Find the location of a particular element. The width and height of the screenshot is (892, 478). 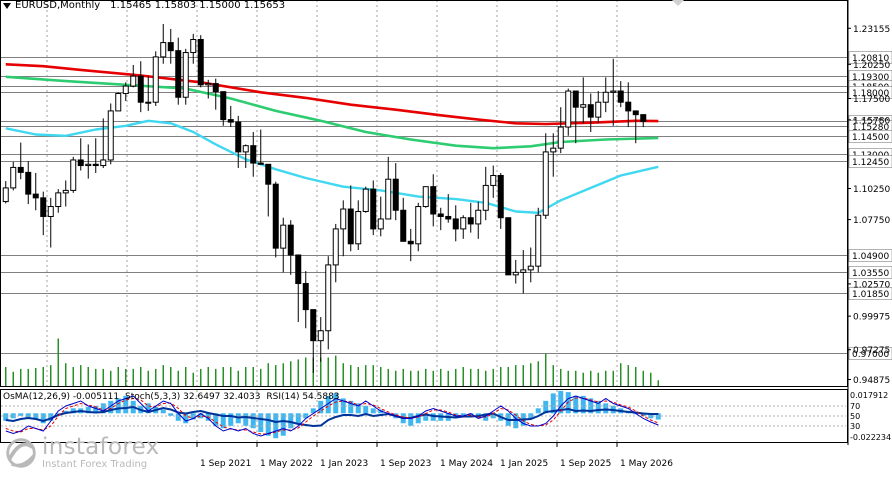

price-tick-label: 0.97275 is located at coordinates (871, 351).